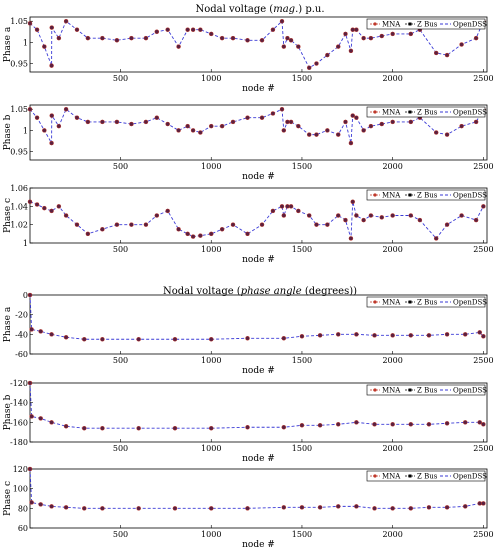 The width and height of the screenshot is (494, 550). I want to click on magnitude-title: Nodal voltage (mag.) p.u., so click(259, 9).